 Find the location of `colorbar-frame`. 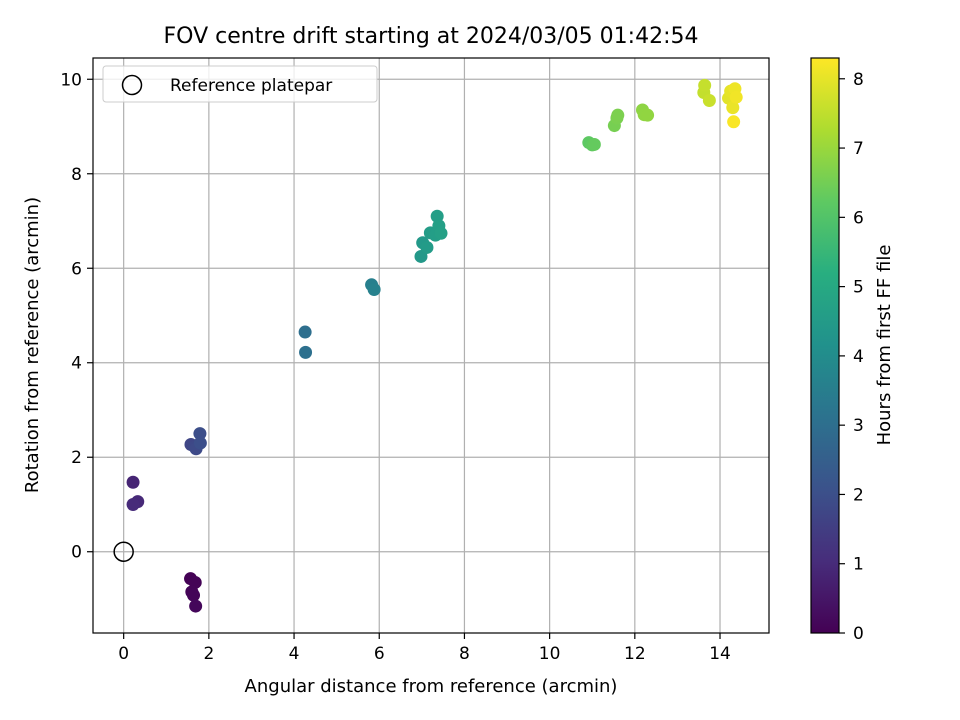

colorbar-frame is located at coordinates (825, 345).